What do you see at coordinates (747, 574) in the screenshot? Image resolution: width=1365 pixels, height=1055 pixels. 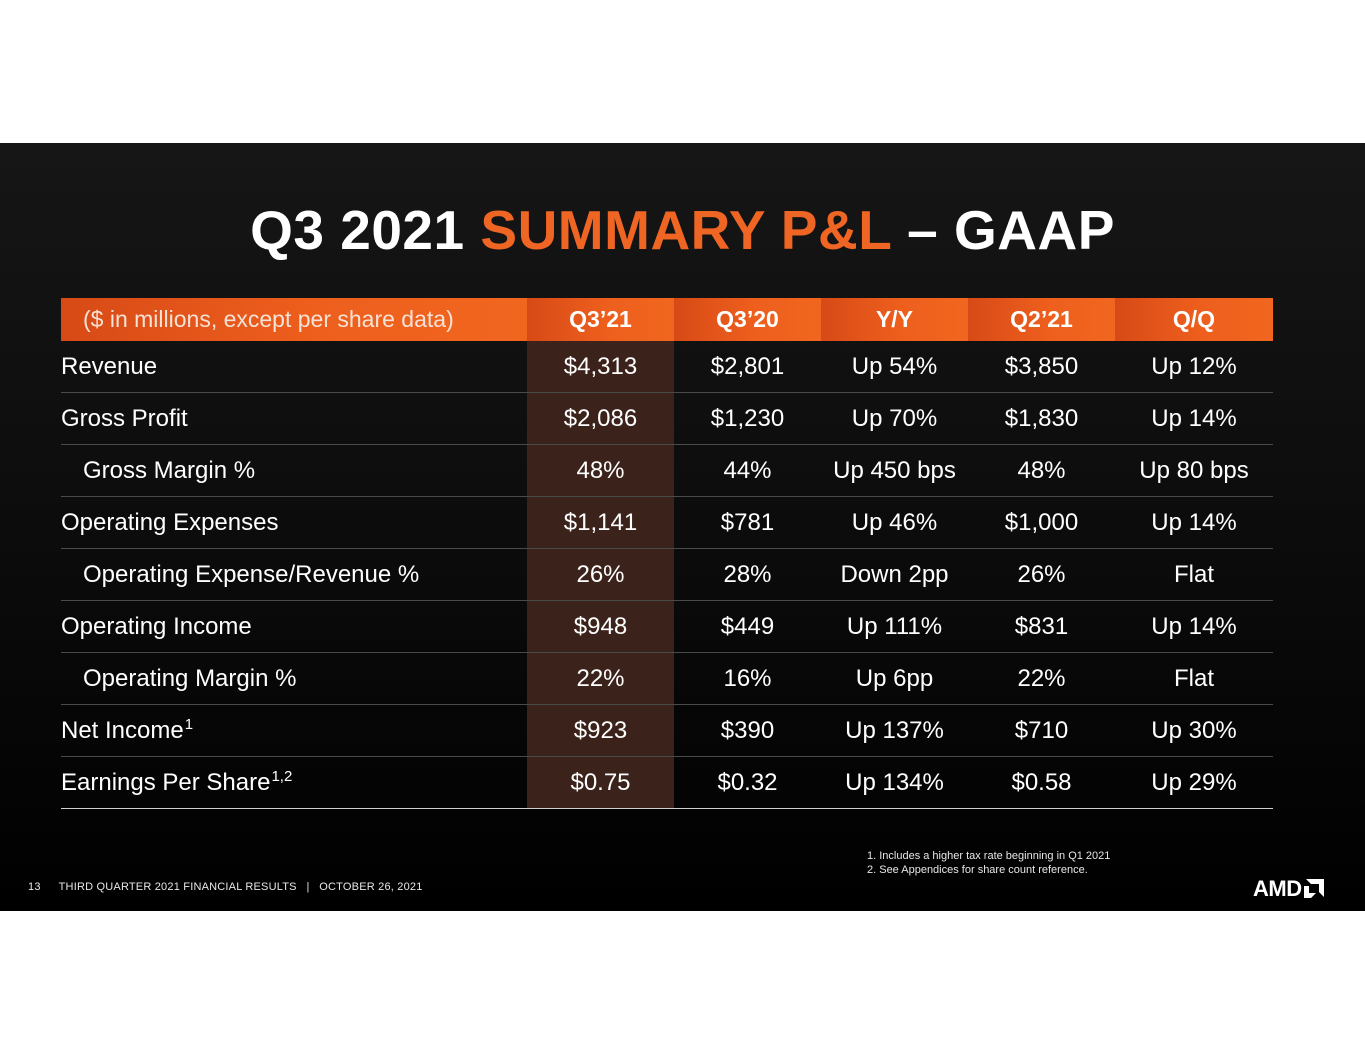 I see `cell-q3-20: 28%` at bounding box center [747, 574].